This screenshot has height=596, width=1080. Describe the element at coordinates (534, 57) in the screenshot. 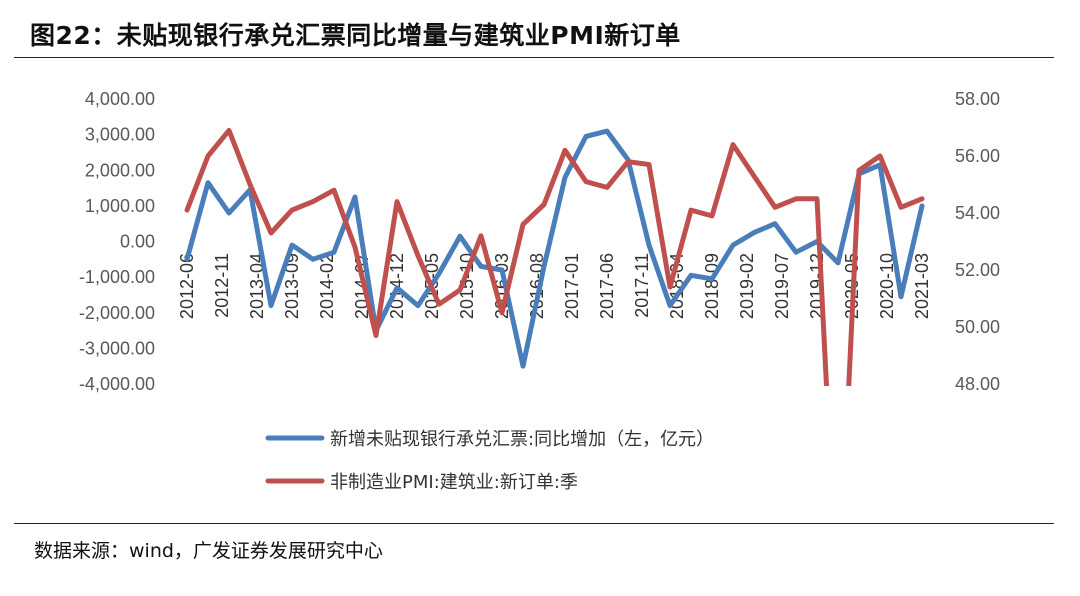

I see `title-divider` at that location.